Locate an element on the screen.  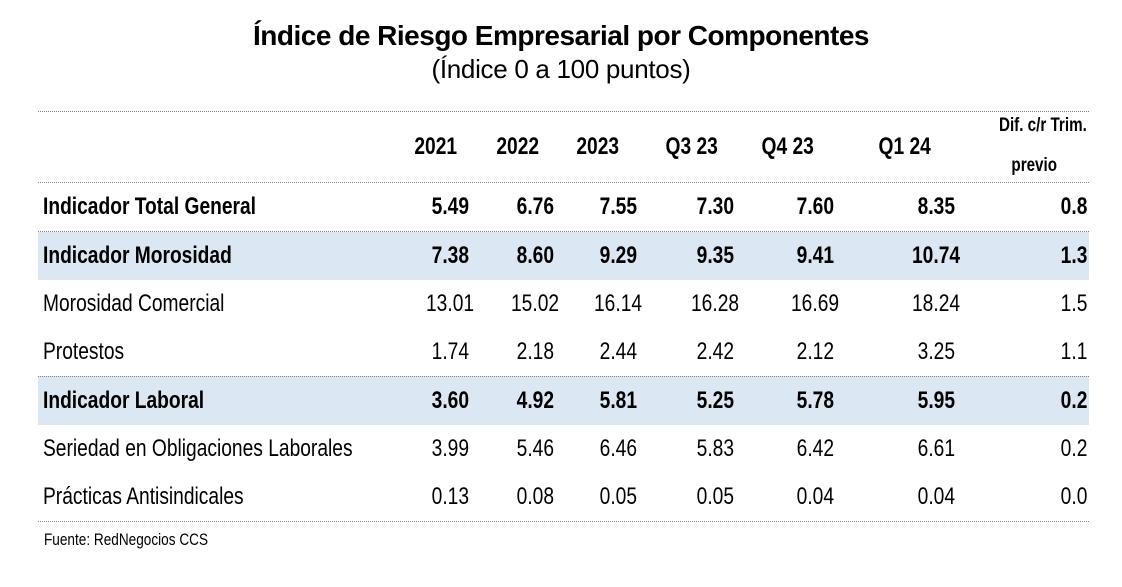
value-cell: 9.41 is located at coordinates (815, 255).